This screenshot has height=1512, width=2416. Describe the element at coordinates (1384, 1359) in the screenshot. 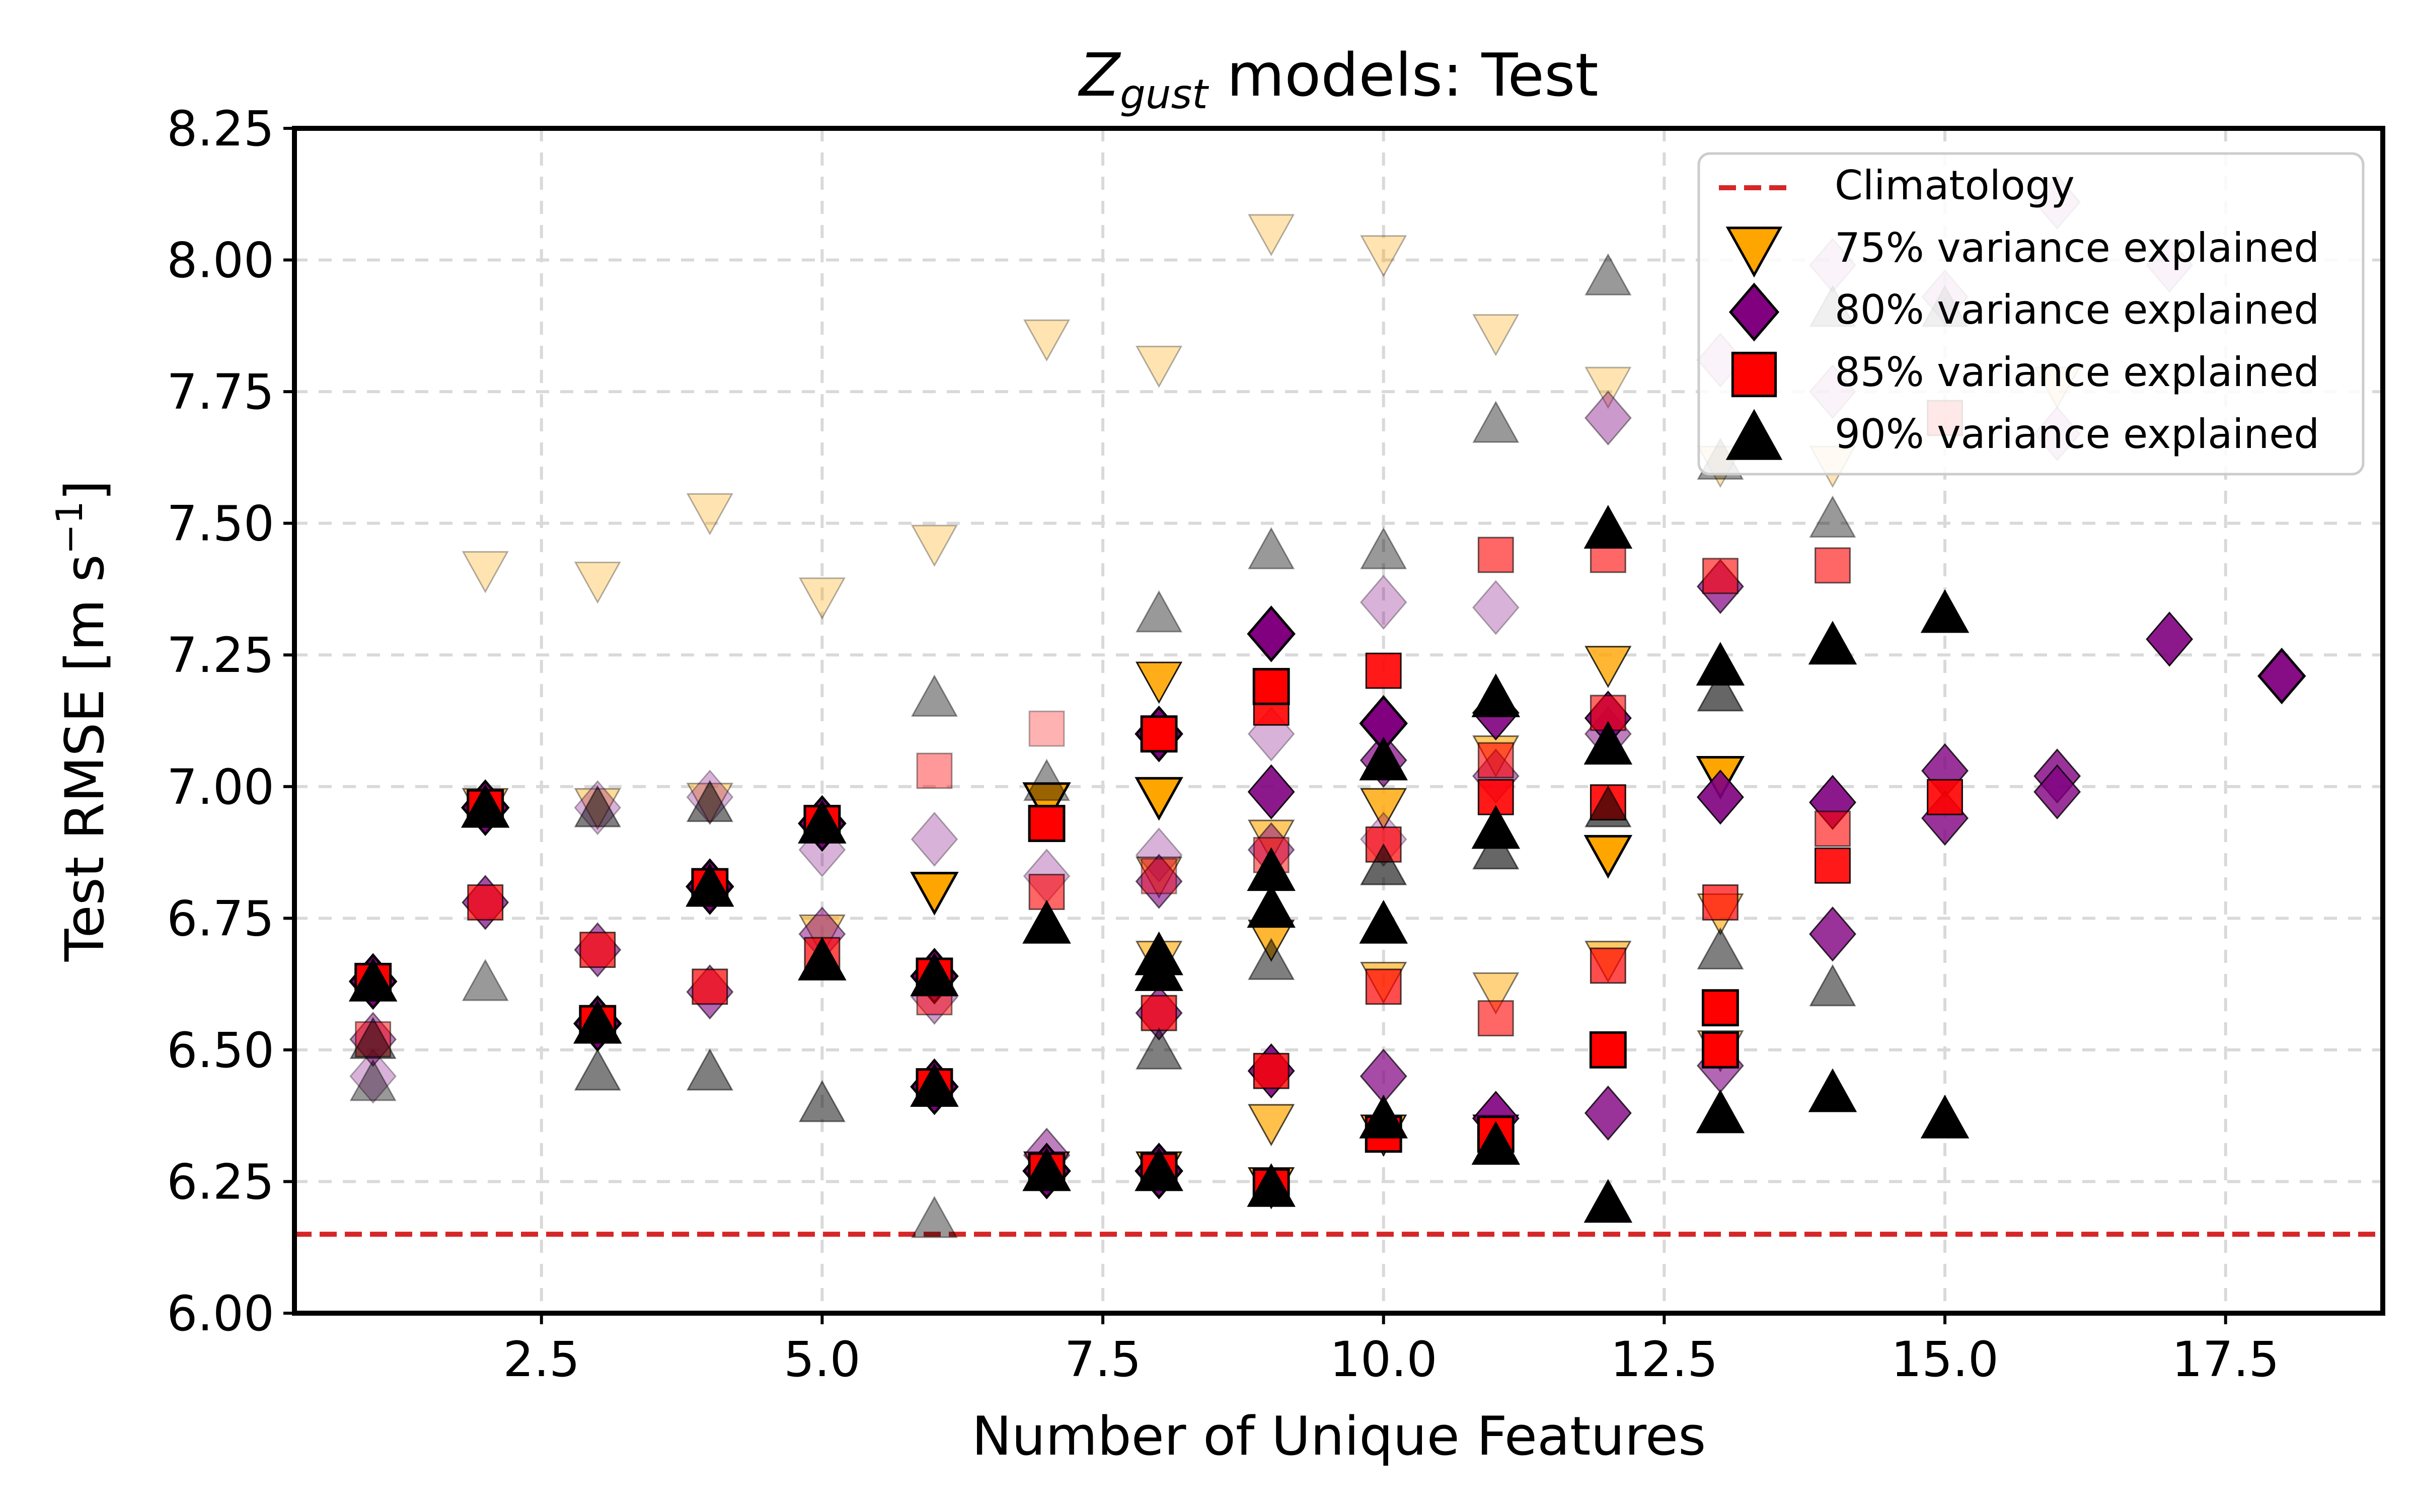

I see `x-tick-label: 10.0` at that location.